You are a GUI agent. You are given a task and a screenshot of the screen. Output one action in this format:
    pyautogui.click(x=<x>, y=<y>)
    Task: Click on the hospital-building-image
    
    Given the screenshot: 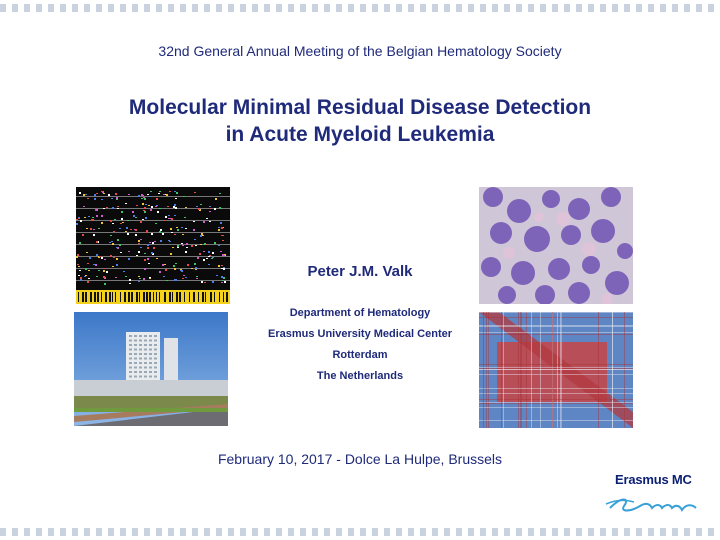 What is the action you would take?
    pyautogui.click(x=151, y=369)
    